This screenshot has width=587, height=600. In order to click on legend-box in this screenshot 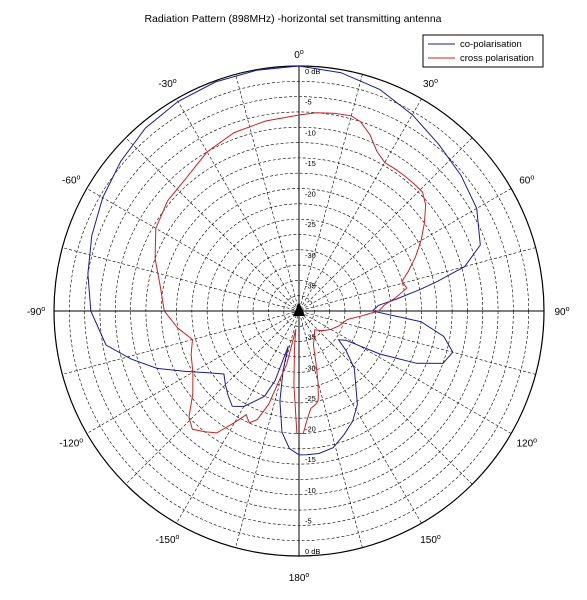, I will do `click(483, 51)`.